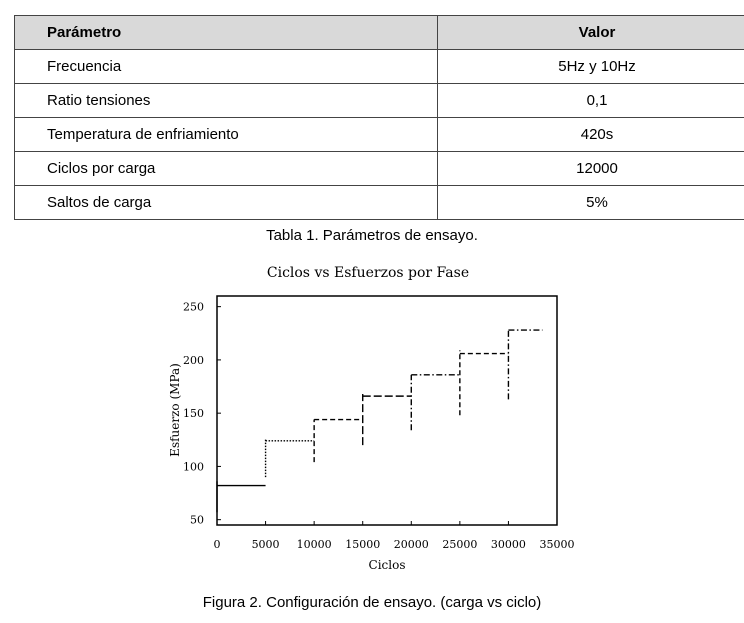 The image size is (744, 623). Describe the element at coordinates (372, 235) in the screenshot. I see `table-caption: Tabla 1. Parámetros de ensayo.` at that location.